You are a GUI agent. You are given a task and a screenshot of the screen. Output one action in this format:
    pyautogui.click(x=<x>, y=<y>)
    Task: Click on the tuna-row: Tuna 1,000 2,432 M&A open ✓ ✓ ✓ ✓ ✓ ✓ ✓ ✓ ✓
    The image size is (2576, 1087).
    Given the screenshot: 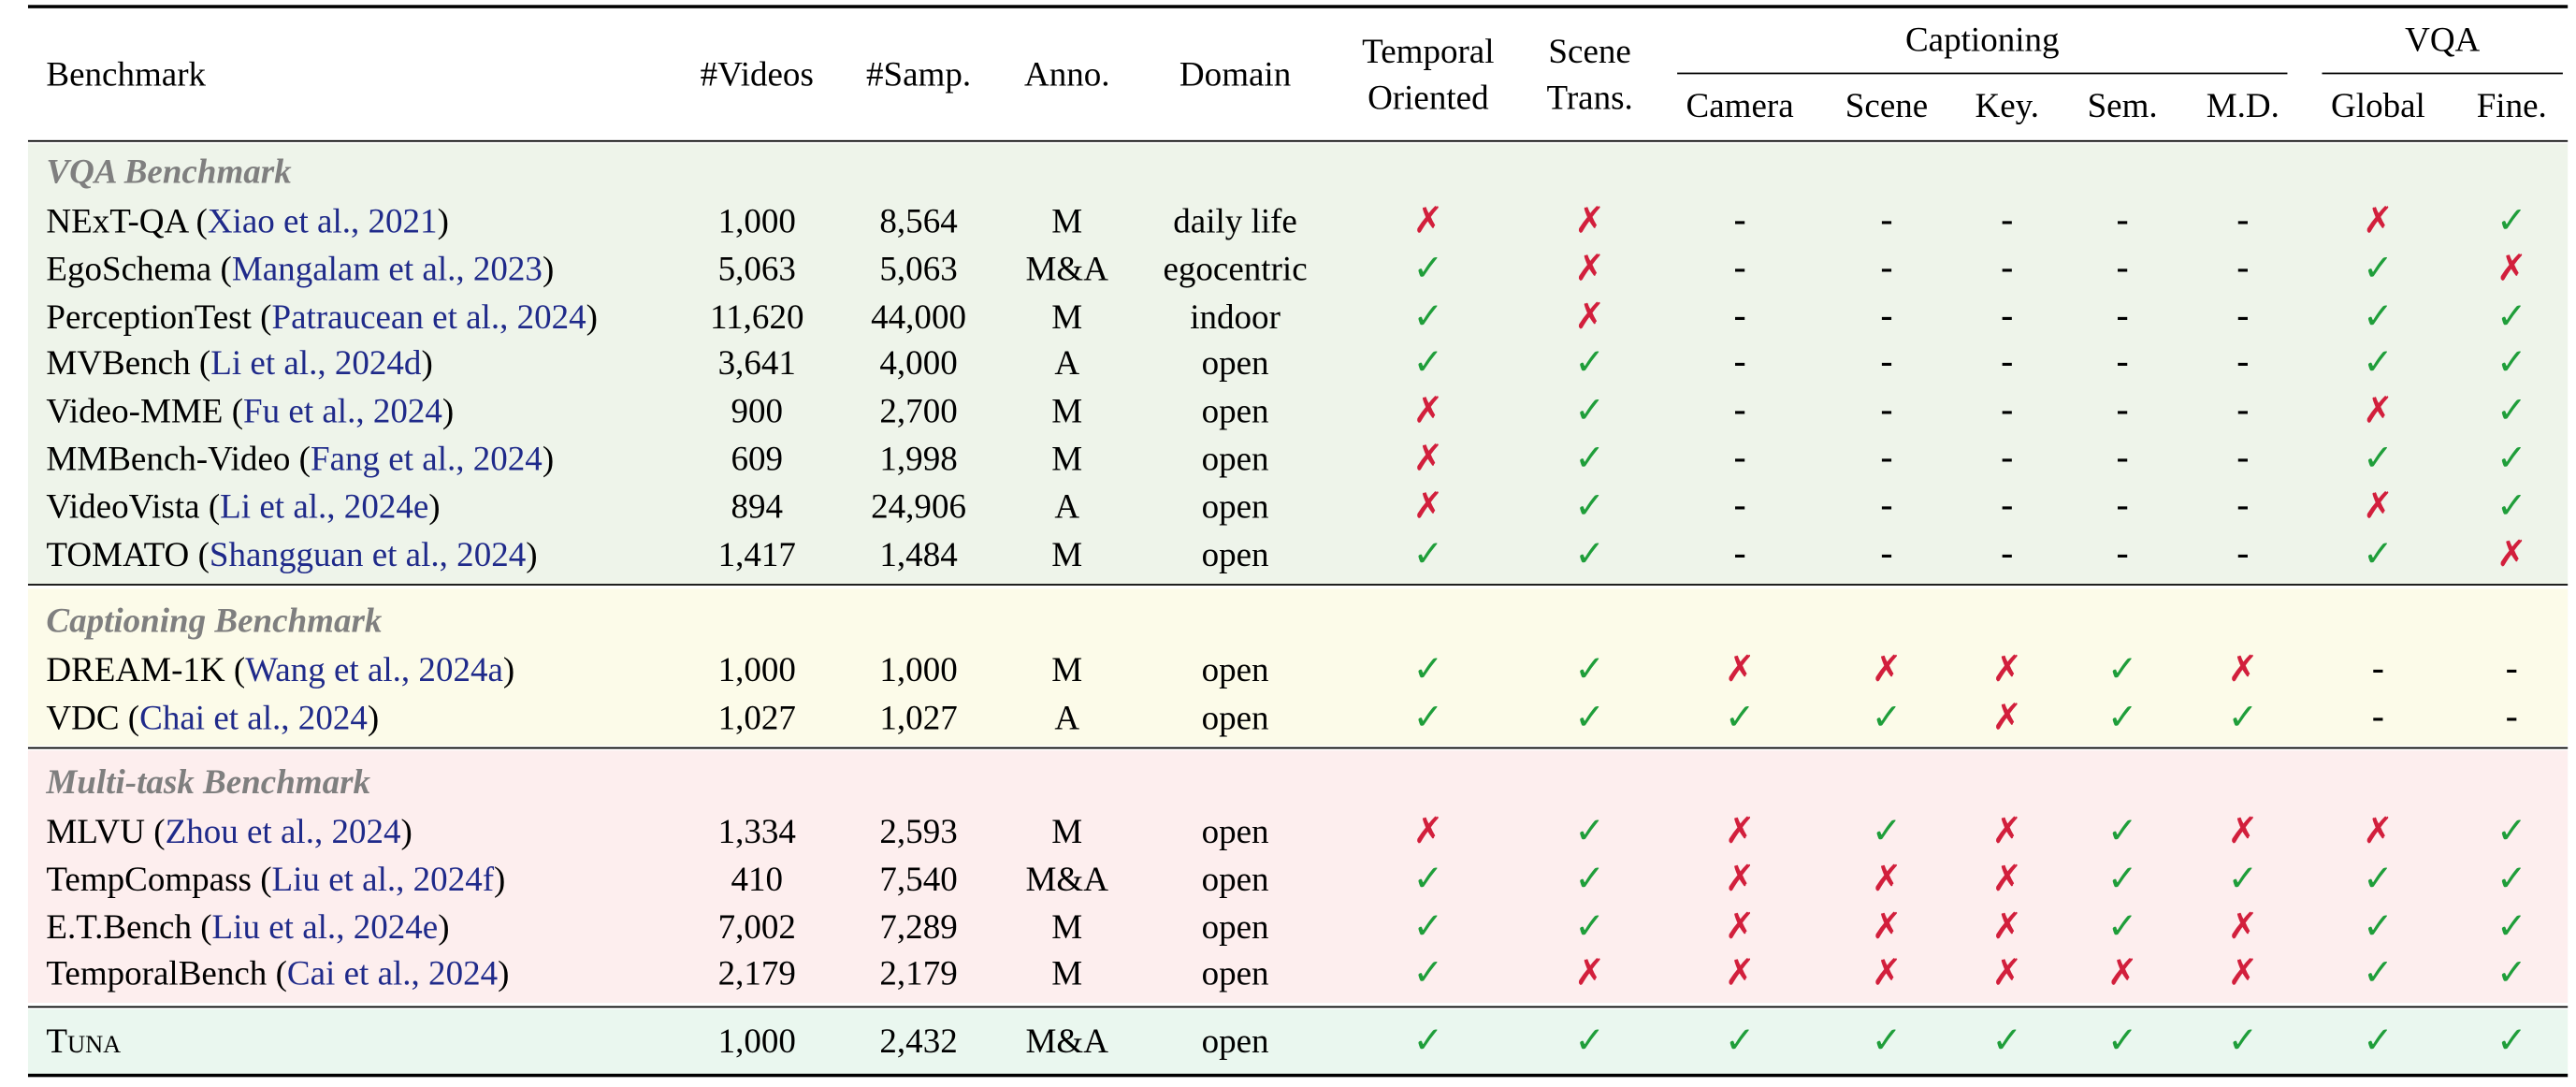 What is the action you would take?
    pyautogui.click(x=1288, y=1041)
    